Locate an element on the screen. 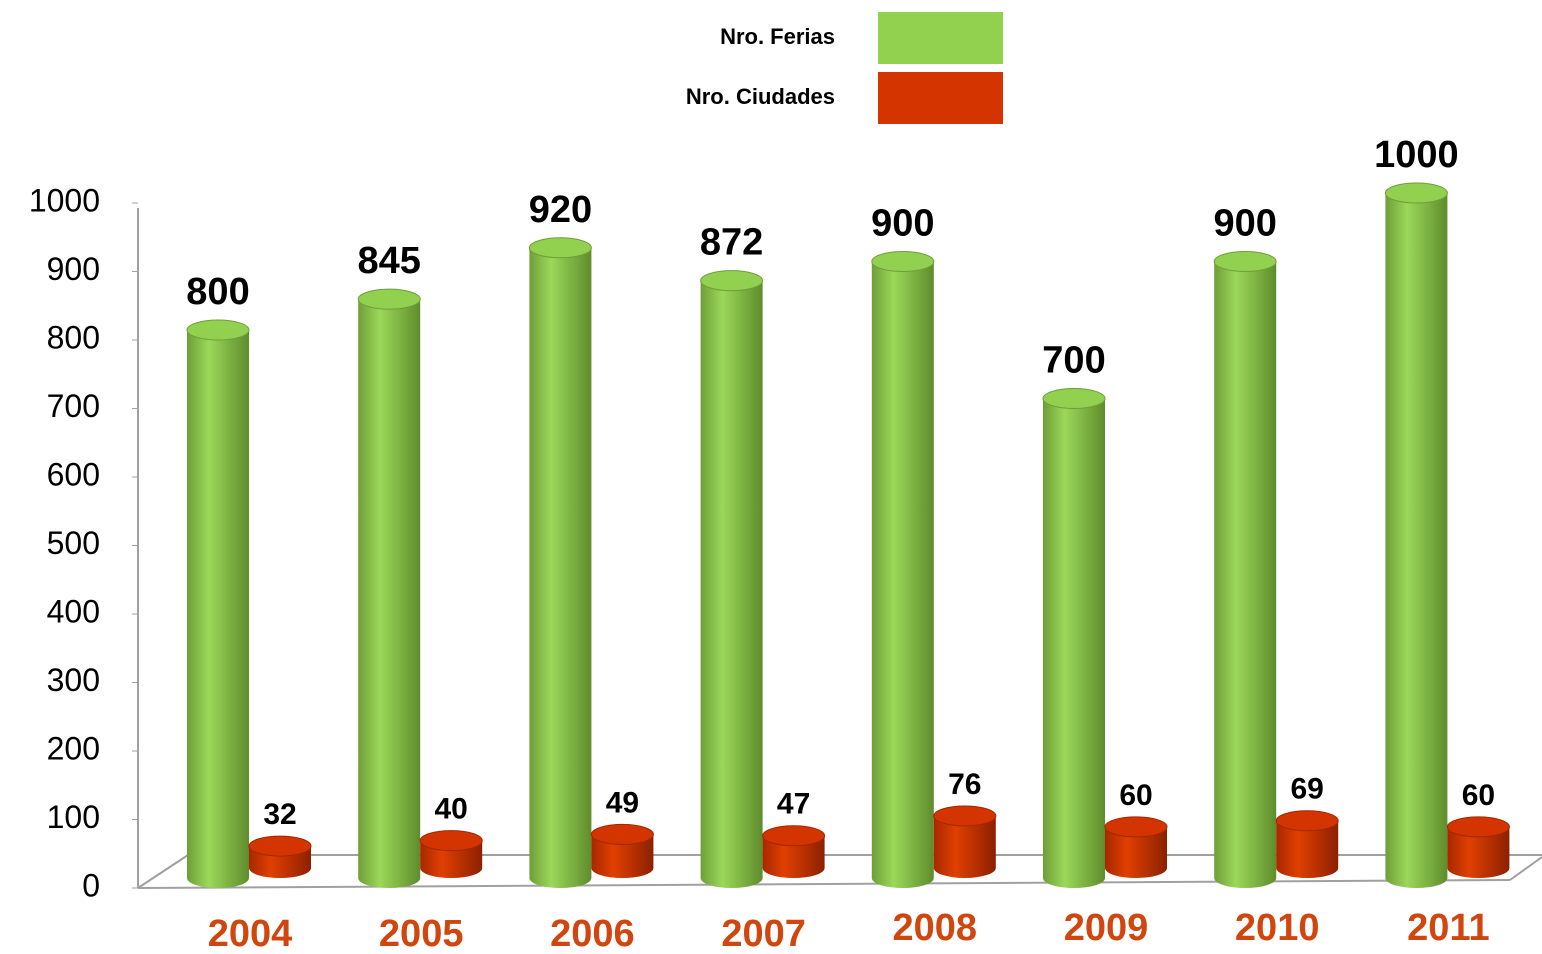 The height and width of the screenshot is (954, 1542). value-label: 76 is located at coordinates (964, 784).